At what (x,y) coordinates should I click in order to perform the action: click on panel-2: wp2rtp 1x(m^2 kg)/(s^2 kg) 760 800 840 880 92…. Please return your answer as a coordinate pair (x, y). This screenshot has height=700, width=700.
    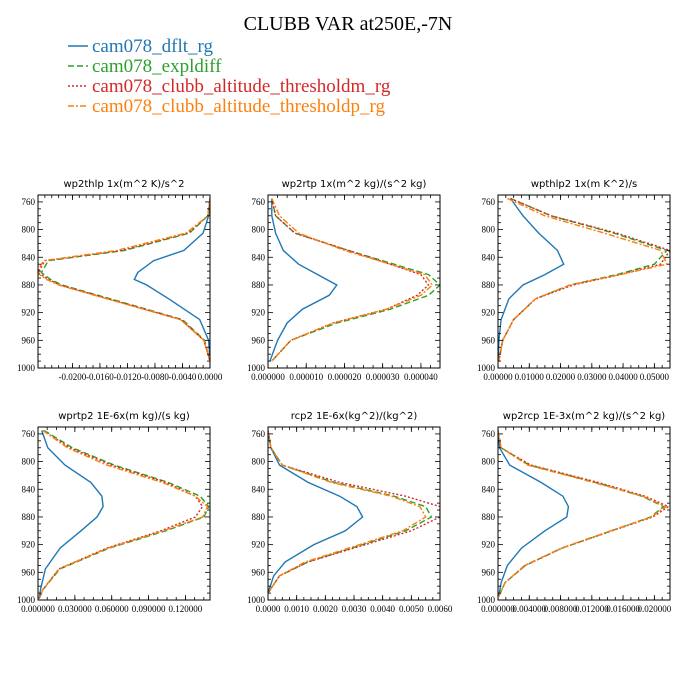
    Looking at the image, I should click on (344, 280).